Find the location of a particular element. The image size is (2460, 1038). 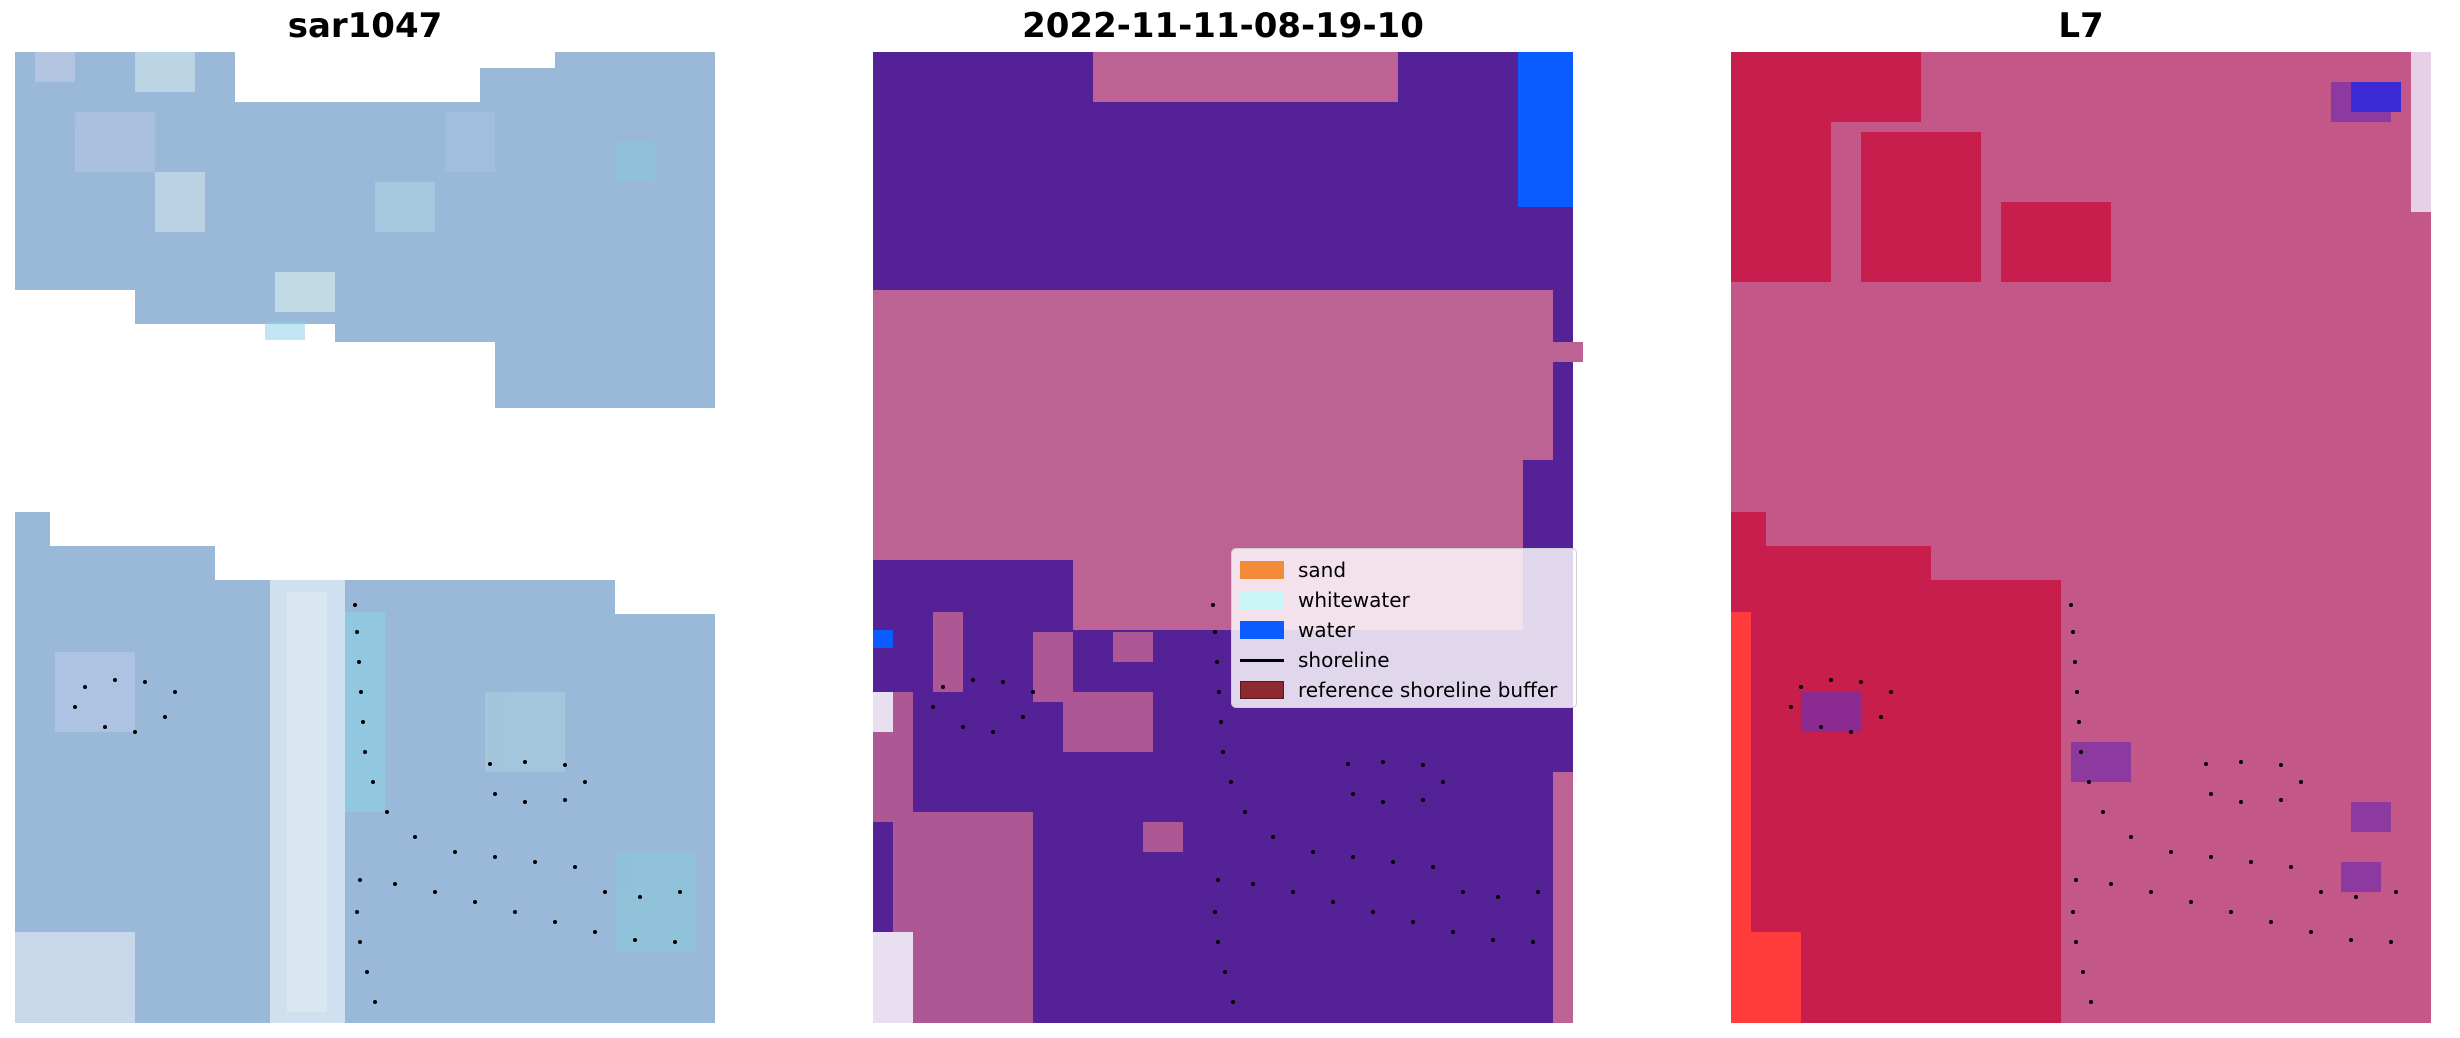

class-whitewater-patches is located at coordinates (893, 857).